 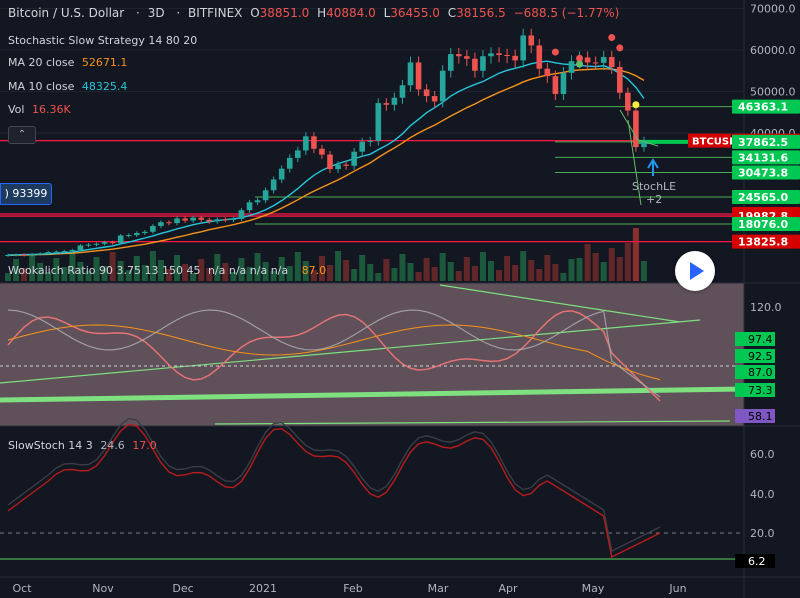 I want to click on chevron-up-icon: ⌃, so click(x=22, y=134).